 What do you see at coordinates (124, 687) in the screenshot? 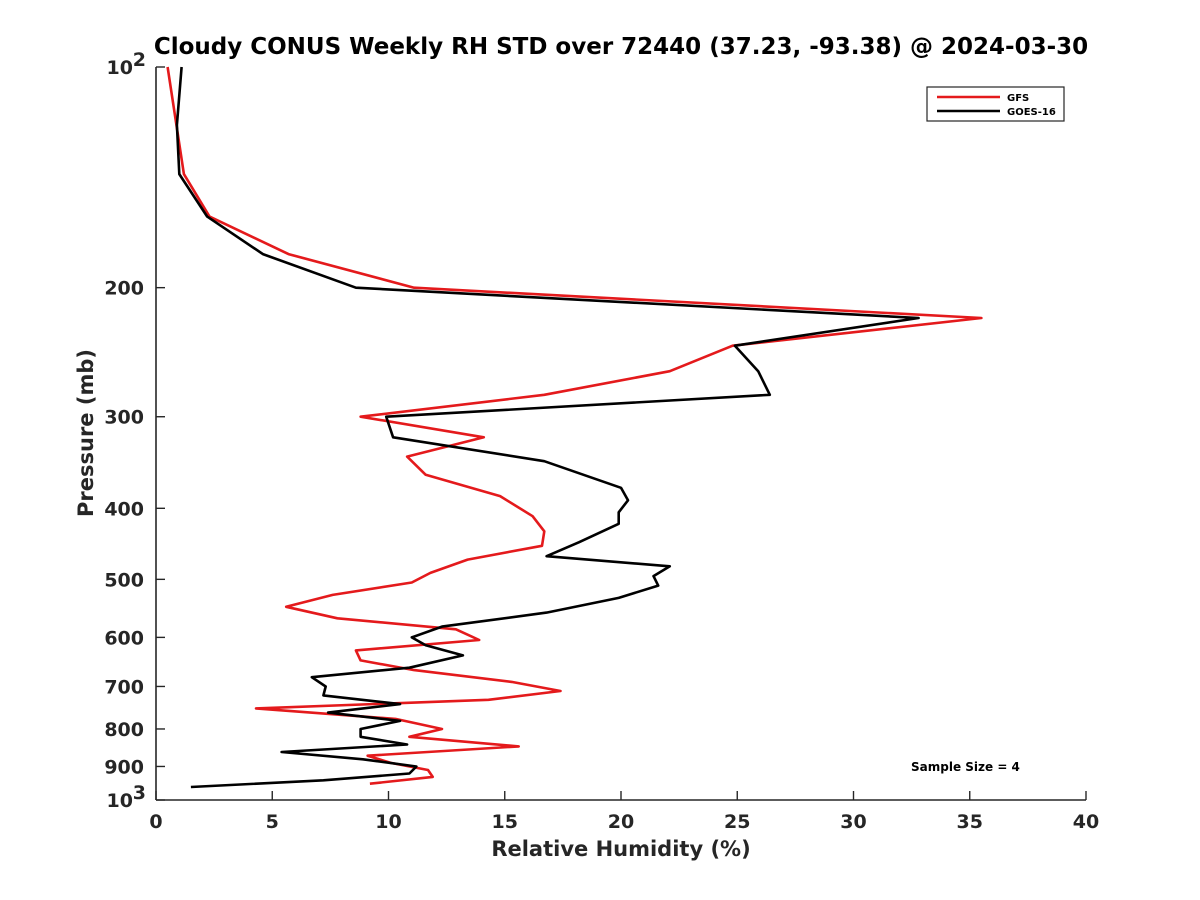
I see `y-tick-label: 700` at bounding box center [124, 687].